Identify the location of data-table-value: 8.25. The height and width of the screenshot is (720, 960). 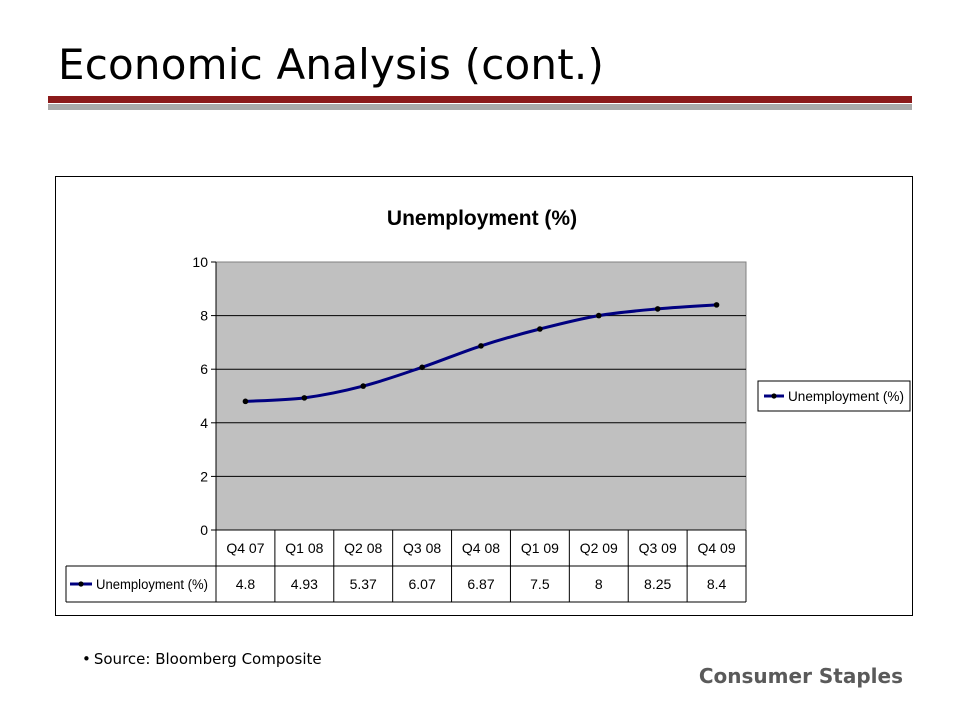
(657, 584).